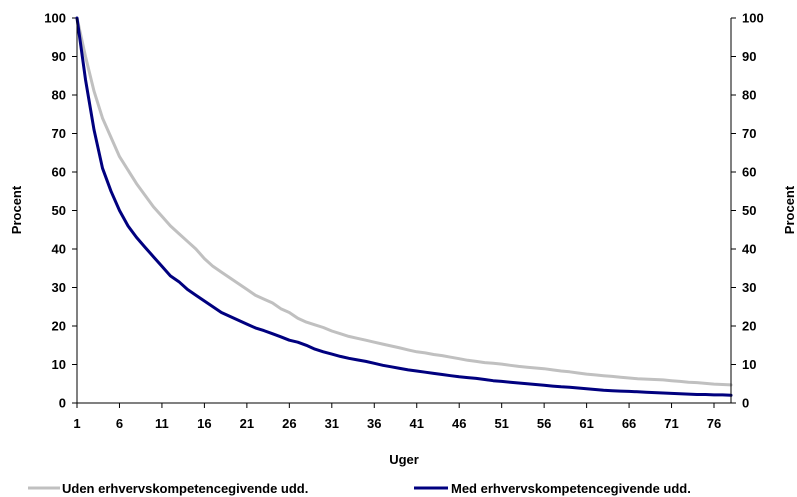 This screenshot has height=497, width=797. Describe the element at coordinates (753, 18) in the screenshot. I see `y-tick-label-right: 100` at that location.